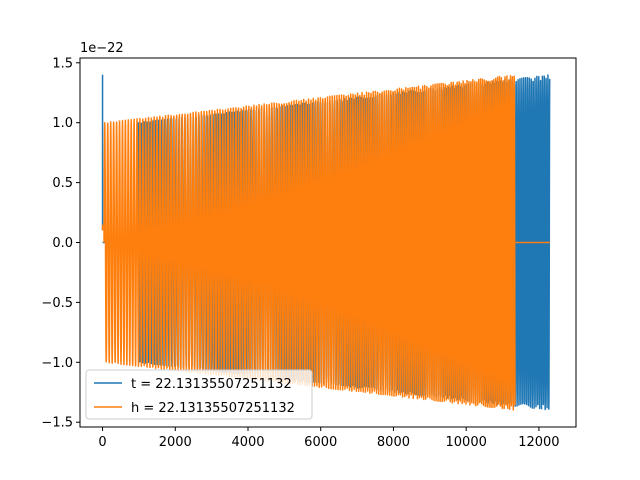 The image size is (640, 480). What do you see at coordinates (102, 442) in the screenshot?
I see `x-tick-label: 0` at bounding box center [102, 442].